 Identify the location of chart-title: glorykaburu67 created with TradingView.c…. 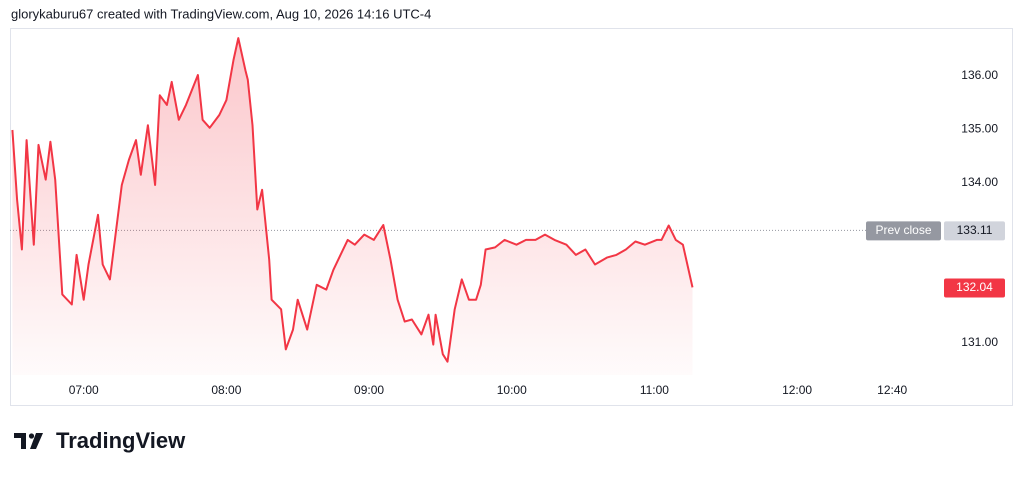
(221, 13).